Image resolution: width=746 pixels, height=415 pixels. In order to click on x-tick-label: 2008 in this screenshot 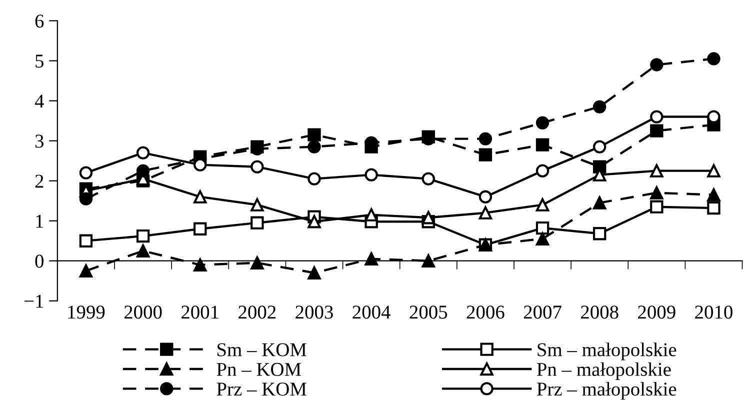, I will do `click(599, 312)`.